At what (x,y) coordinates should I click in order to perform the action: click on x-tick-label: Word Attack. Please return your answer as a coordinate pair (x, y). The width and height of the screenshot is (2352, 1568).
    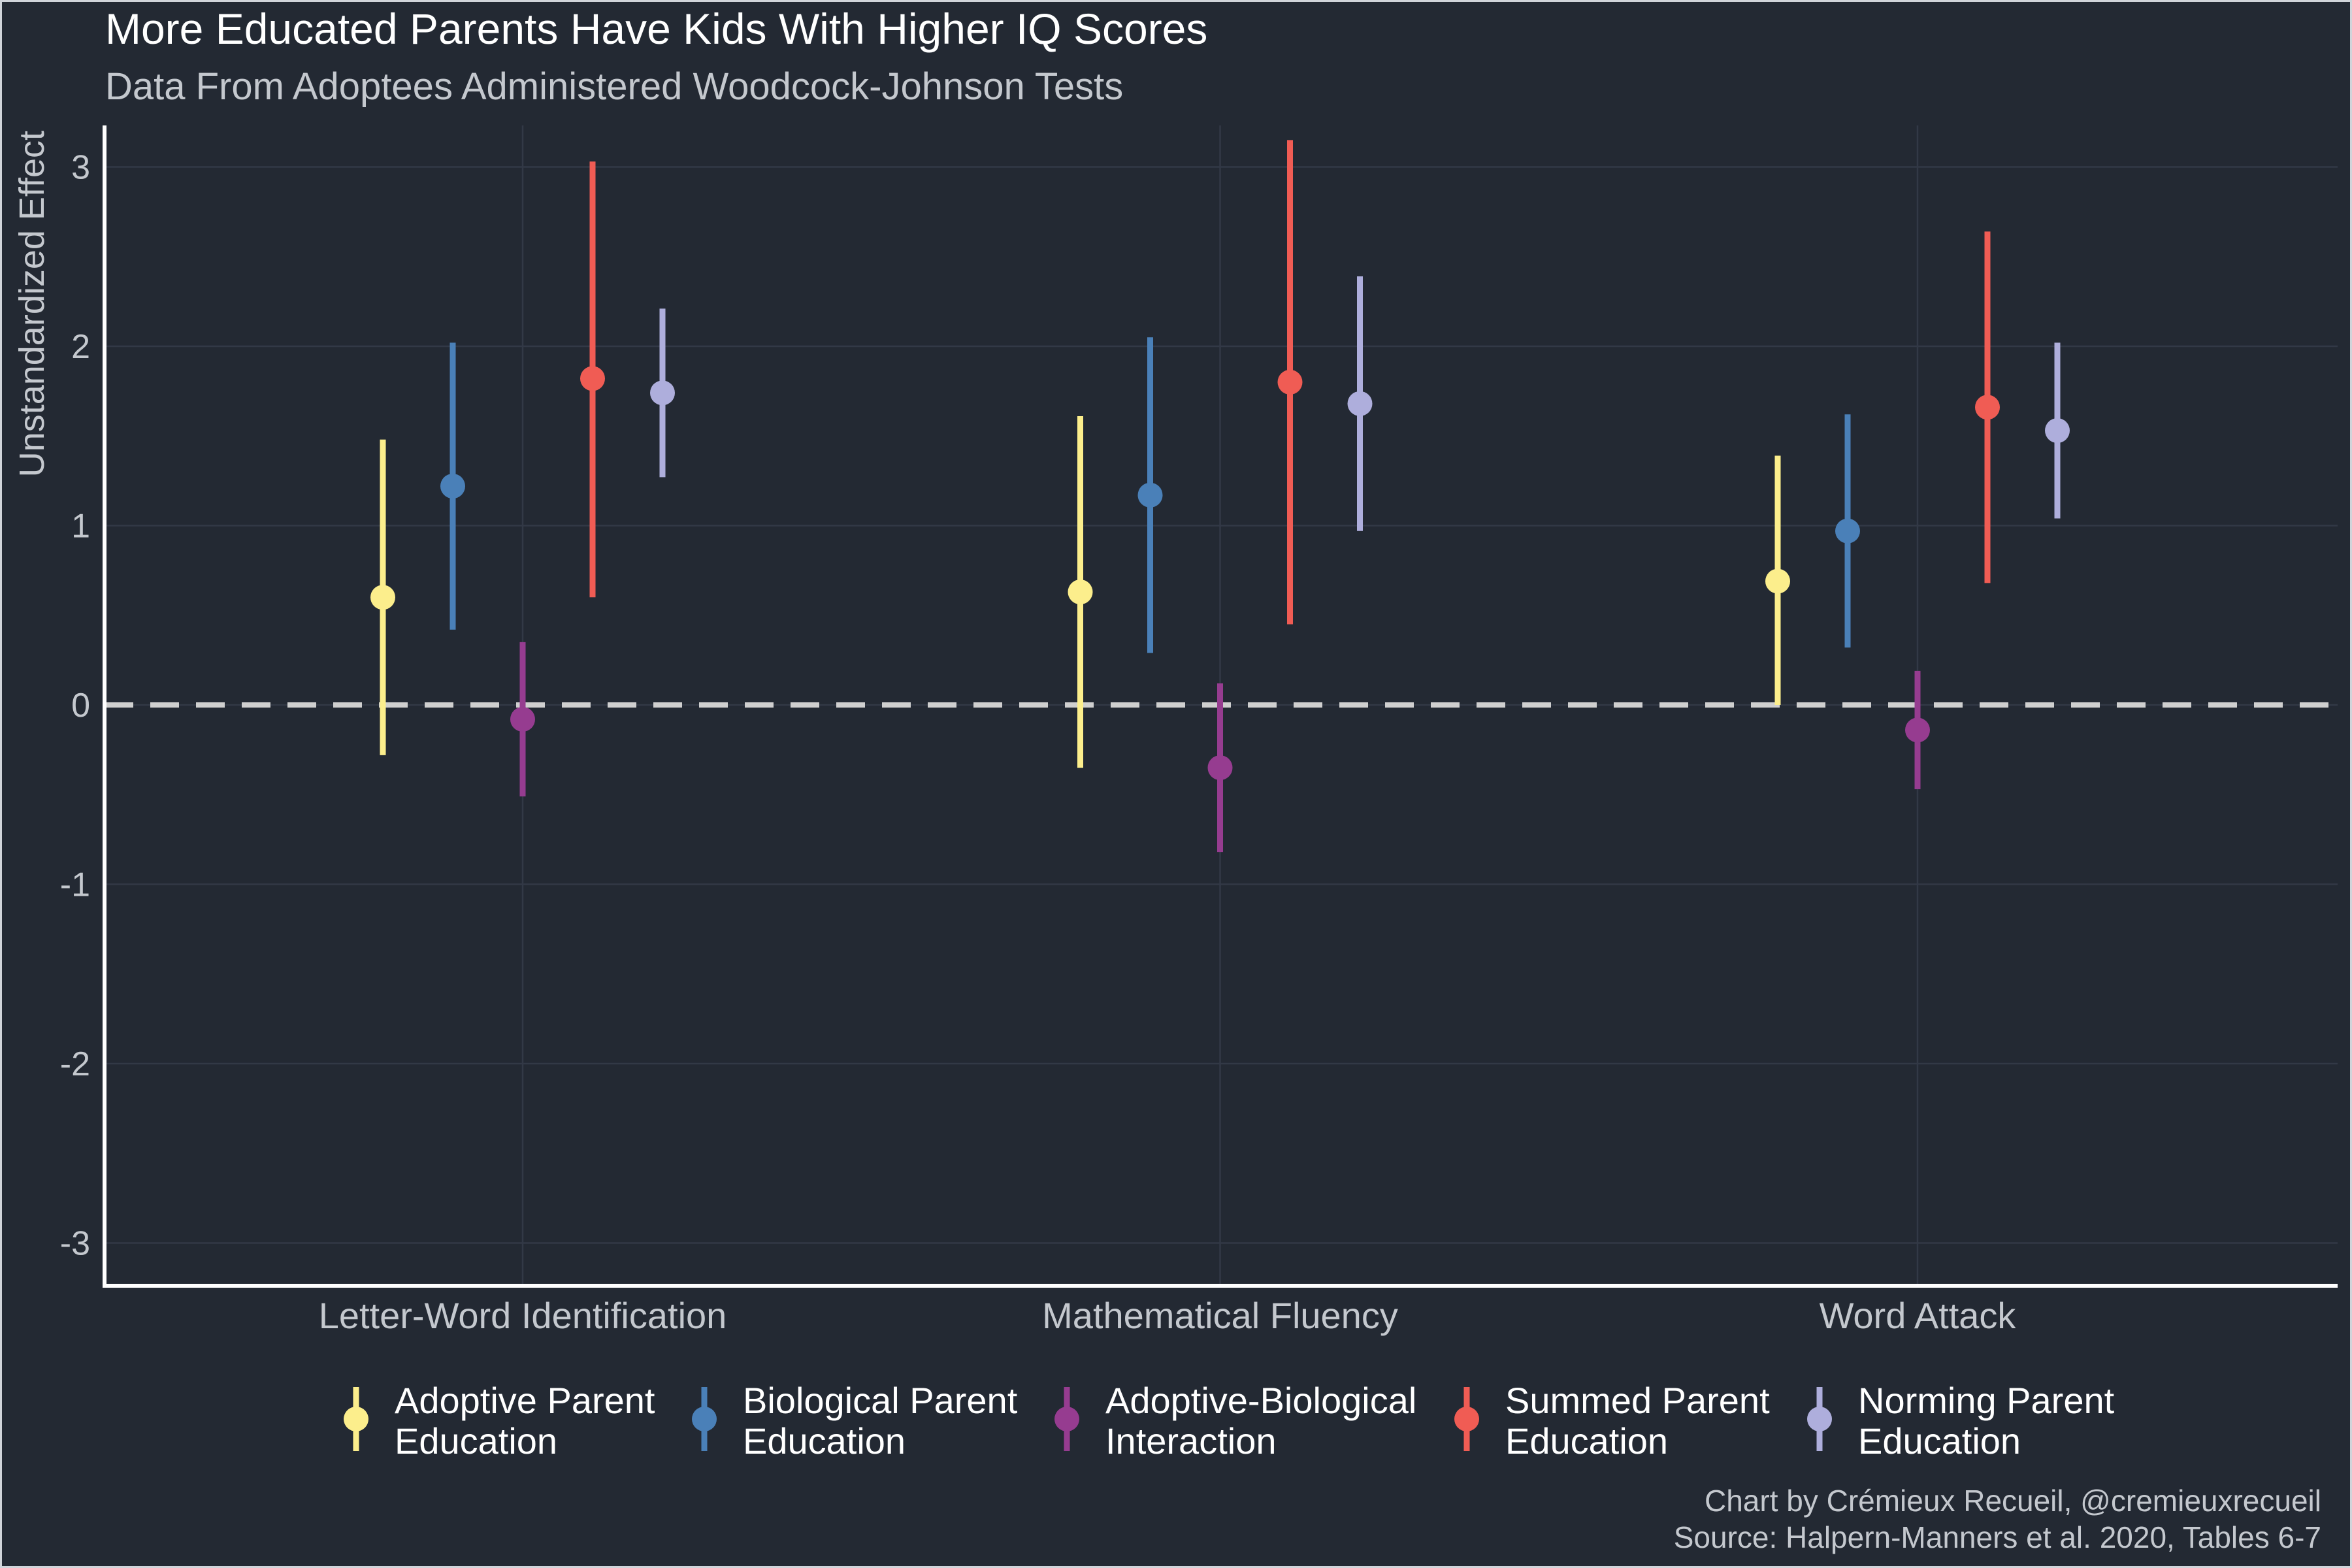
    Looking at the image, I should click on (1918, 1315).